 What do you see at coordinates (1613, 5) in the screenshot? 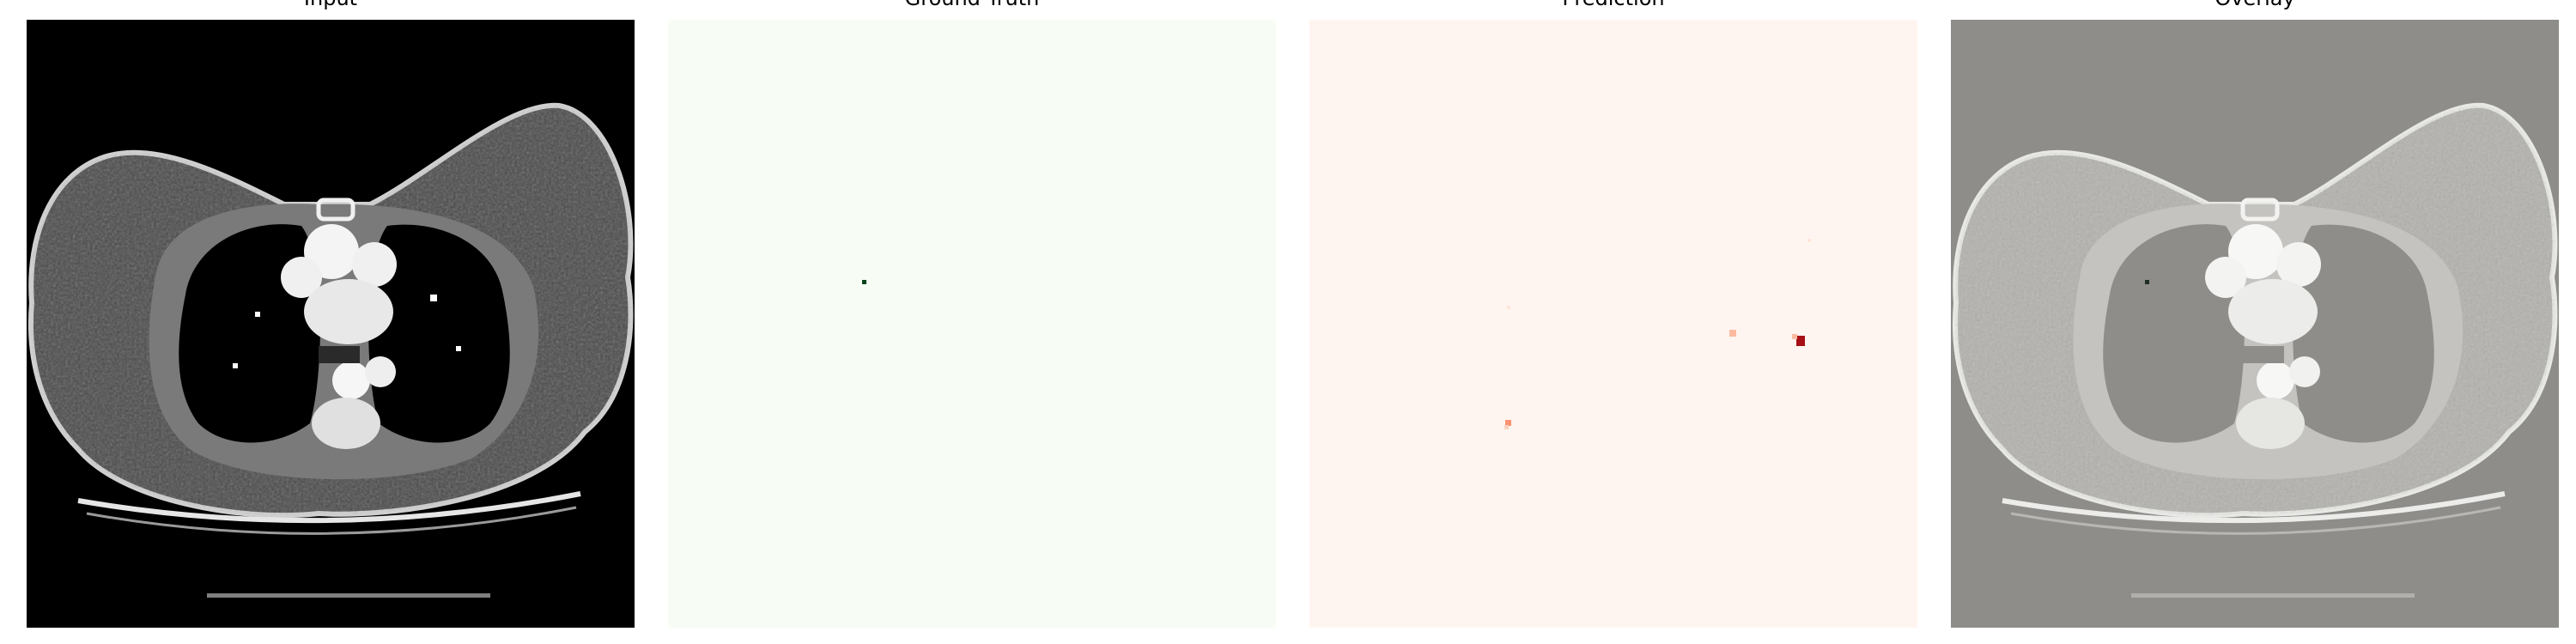
I see `prediction-panel-title: Prediction` at bounding box center [1613, 5].